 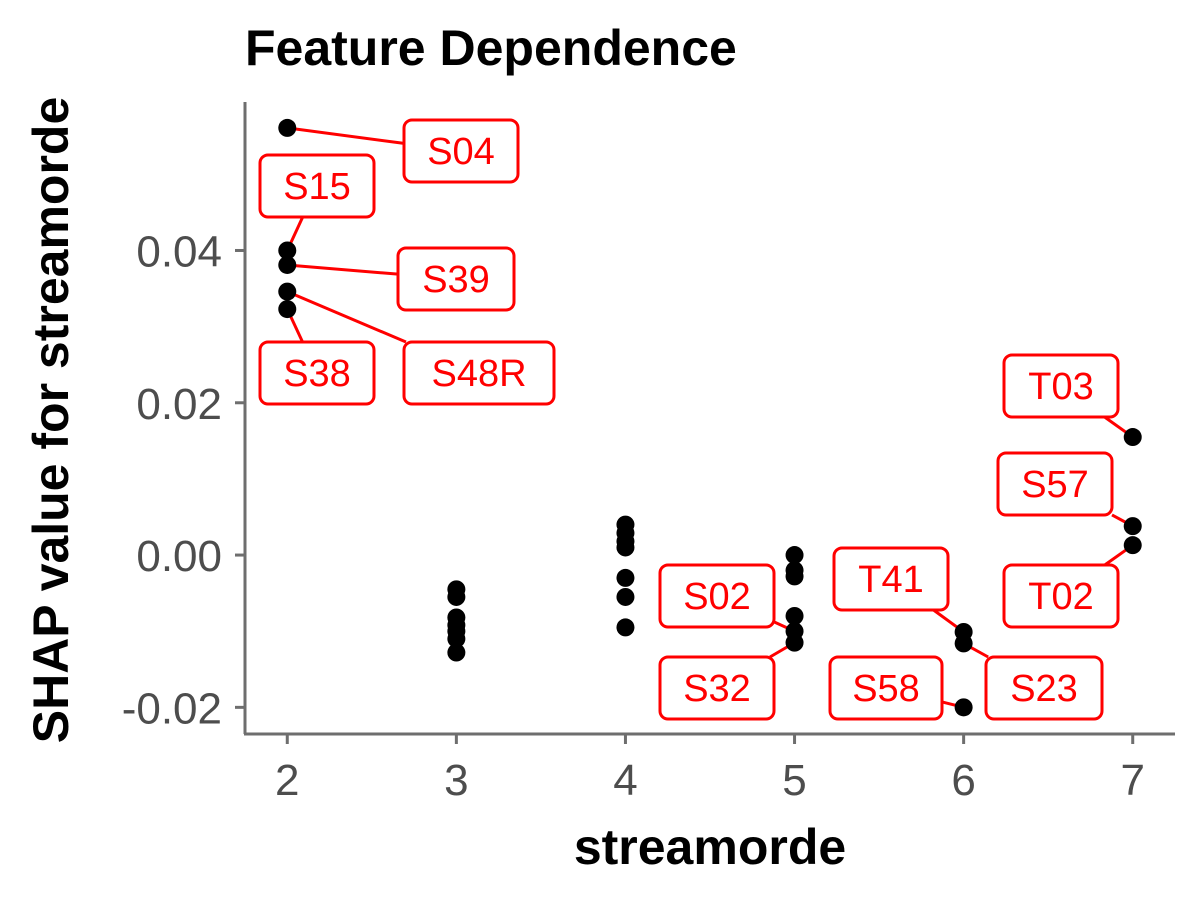 I want to click on label-text: T03, so click(x=1060, y=387).